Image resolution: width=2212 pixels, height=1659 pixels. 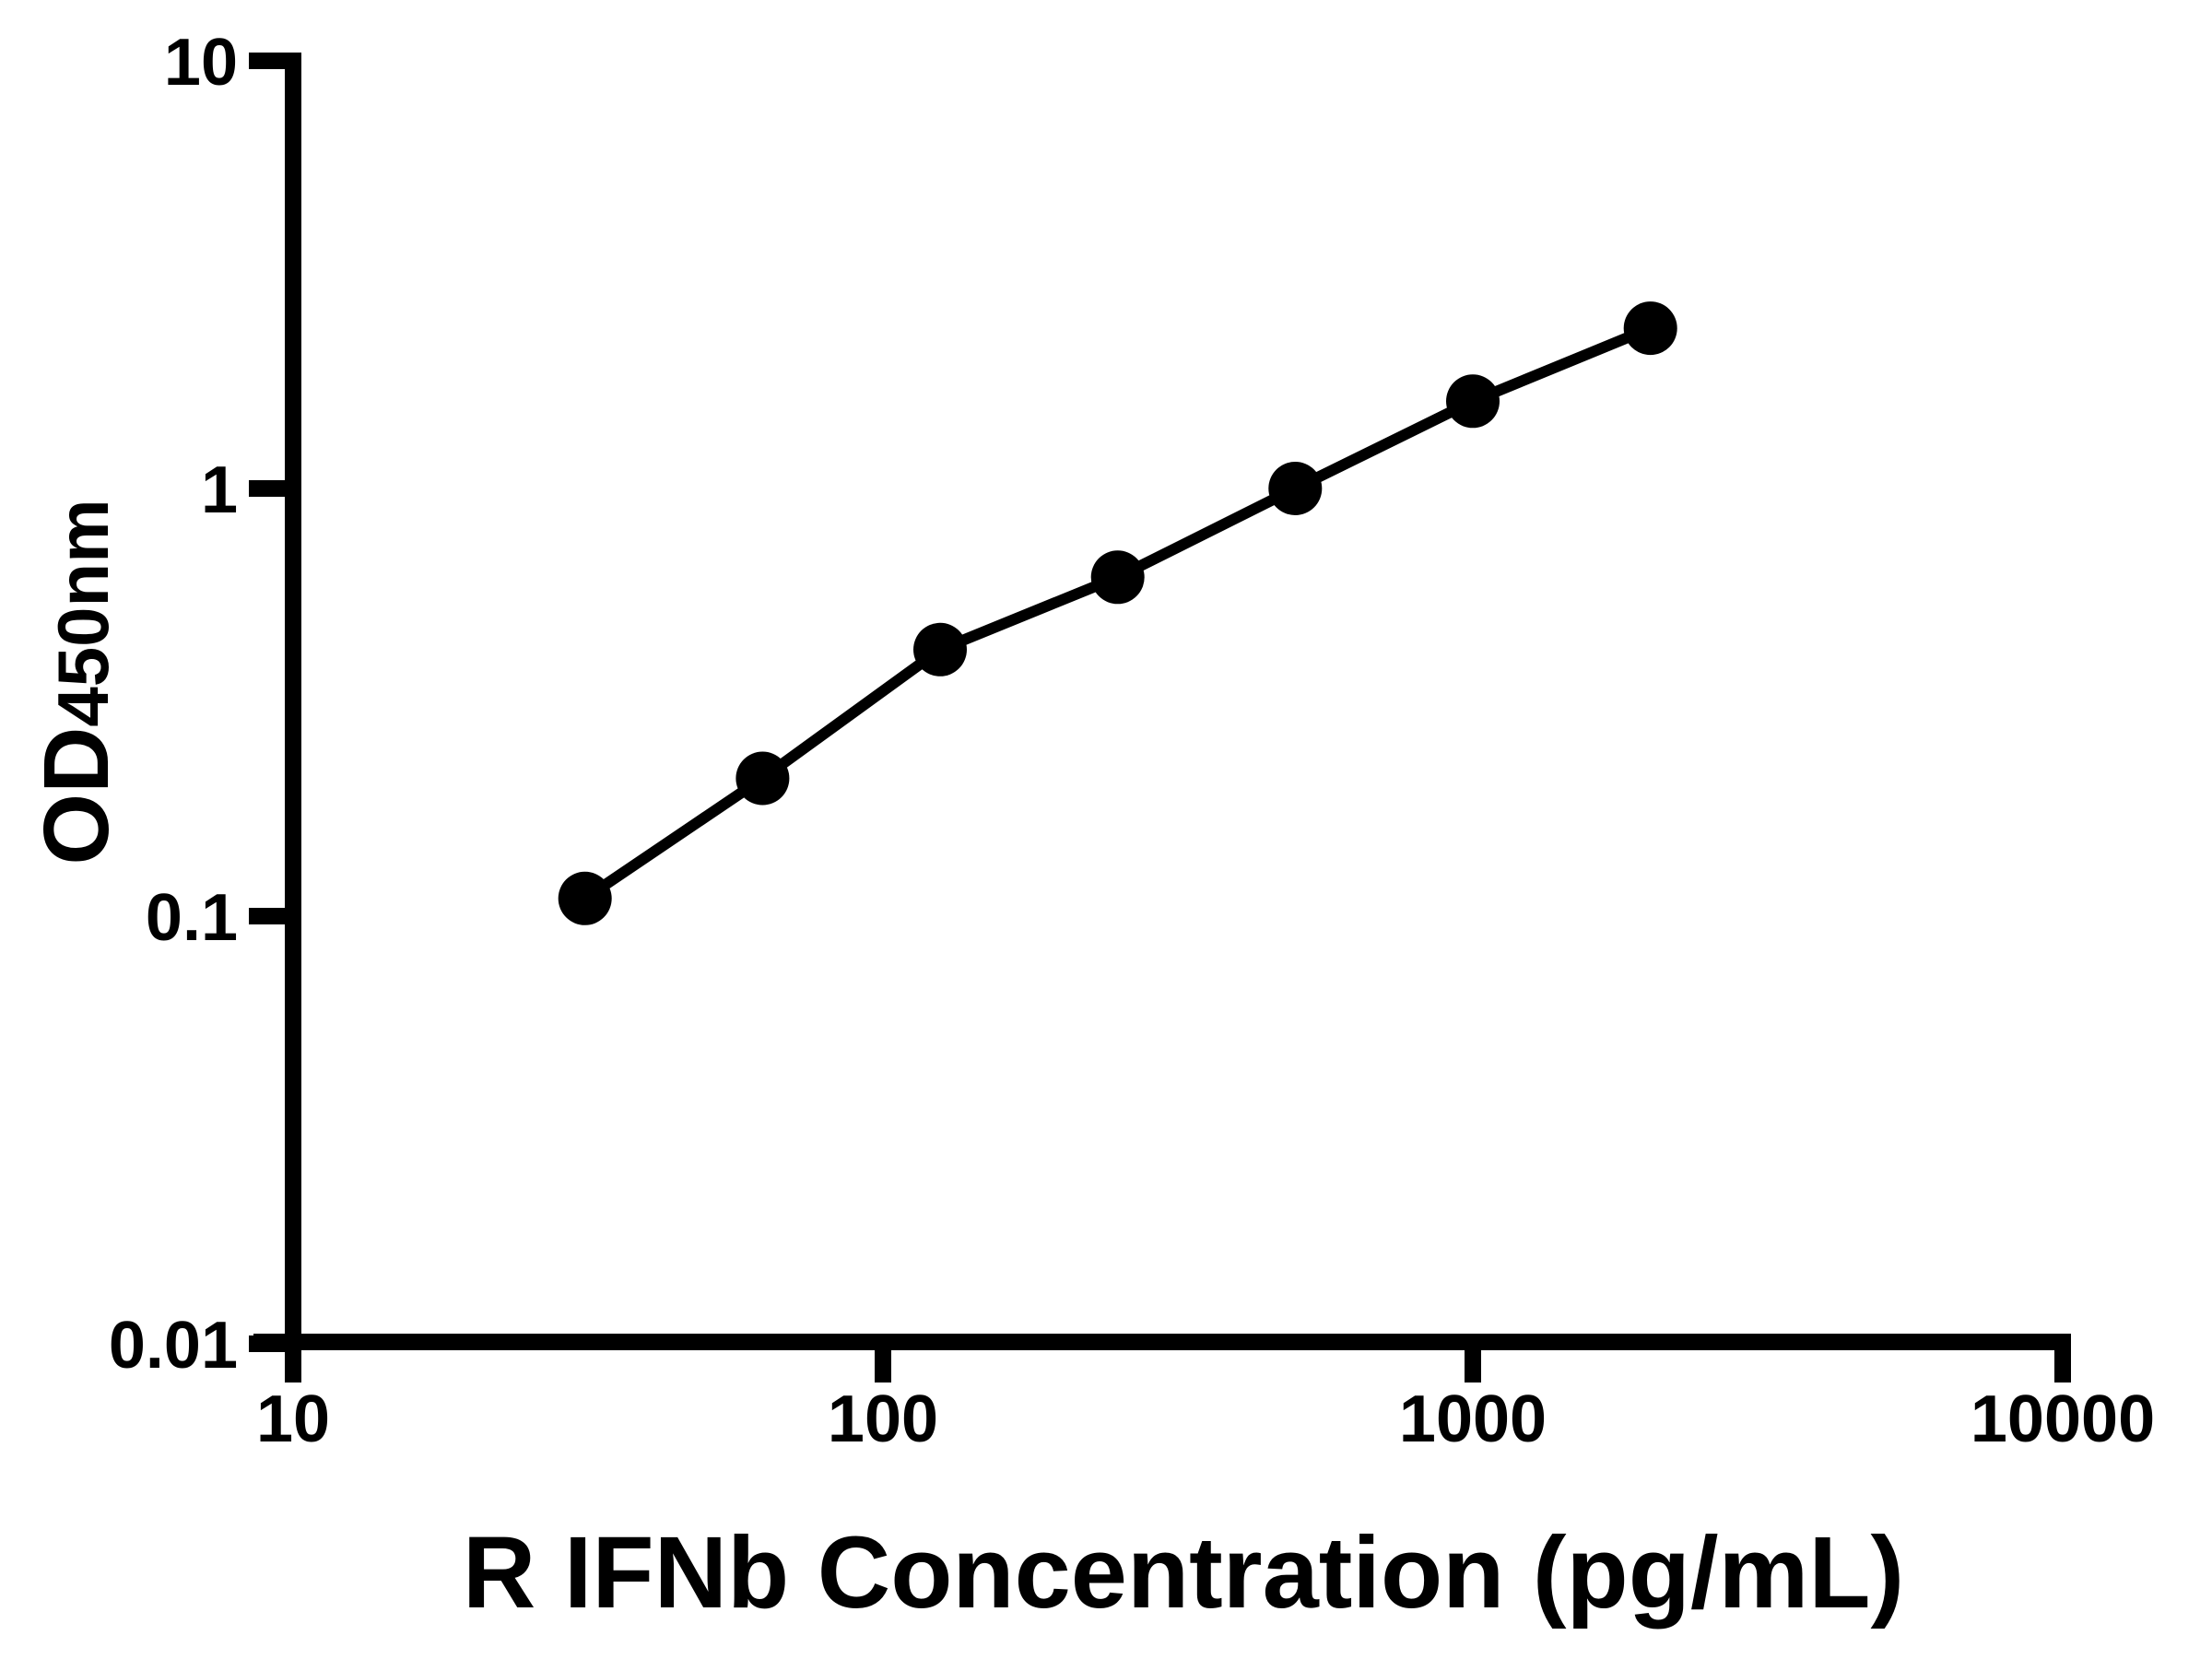 What do you see at coordinates (192, 918) in the screenshot?
I see `y-tick-label: 0.1` at bounding box center [192, 918].